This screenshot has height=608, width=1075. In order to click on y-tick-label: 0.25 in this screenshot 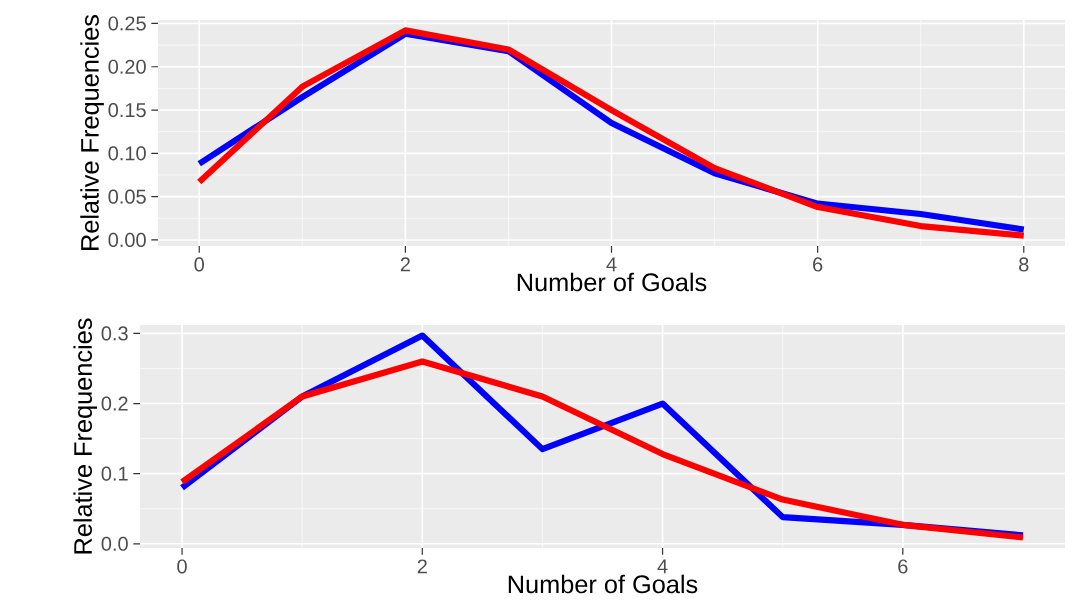, I will do `click(127, 23)`.